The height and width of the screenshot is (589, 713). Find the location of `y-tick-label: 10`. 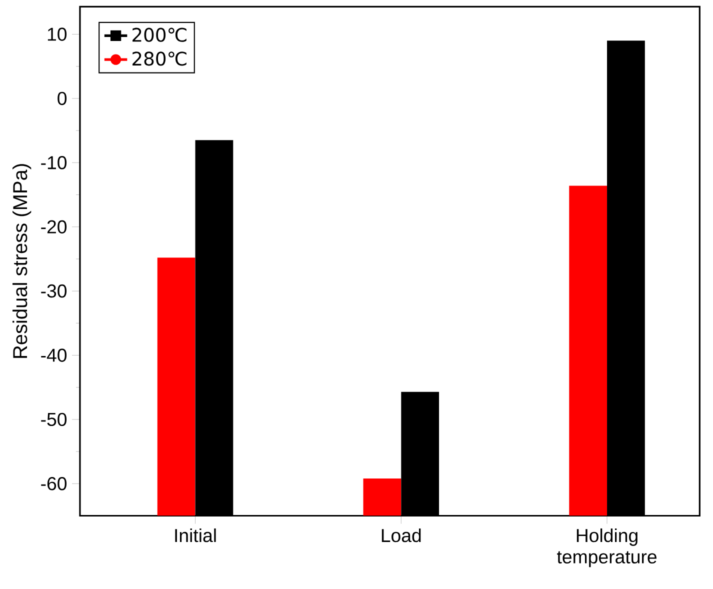

y-tick-label: 10 is located at coordinates (57, 34).